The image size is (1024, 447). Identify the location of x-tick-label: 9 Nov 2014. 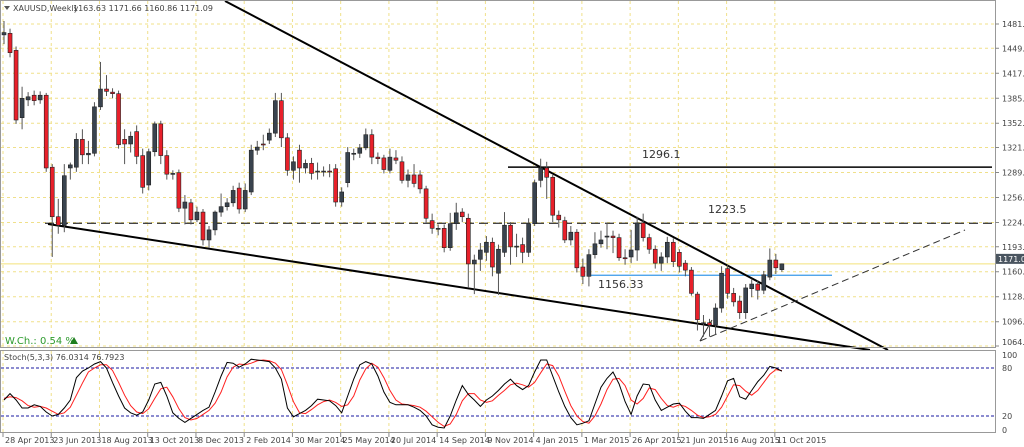
(510, 440).